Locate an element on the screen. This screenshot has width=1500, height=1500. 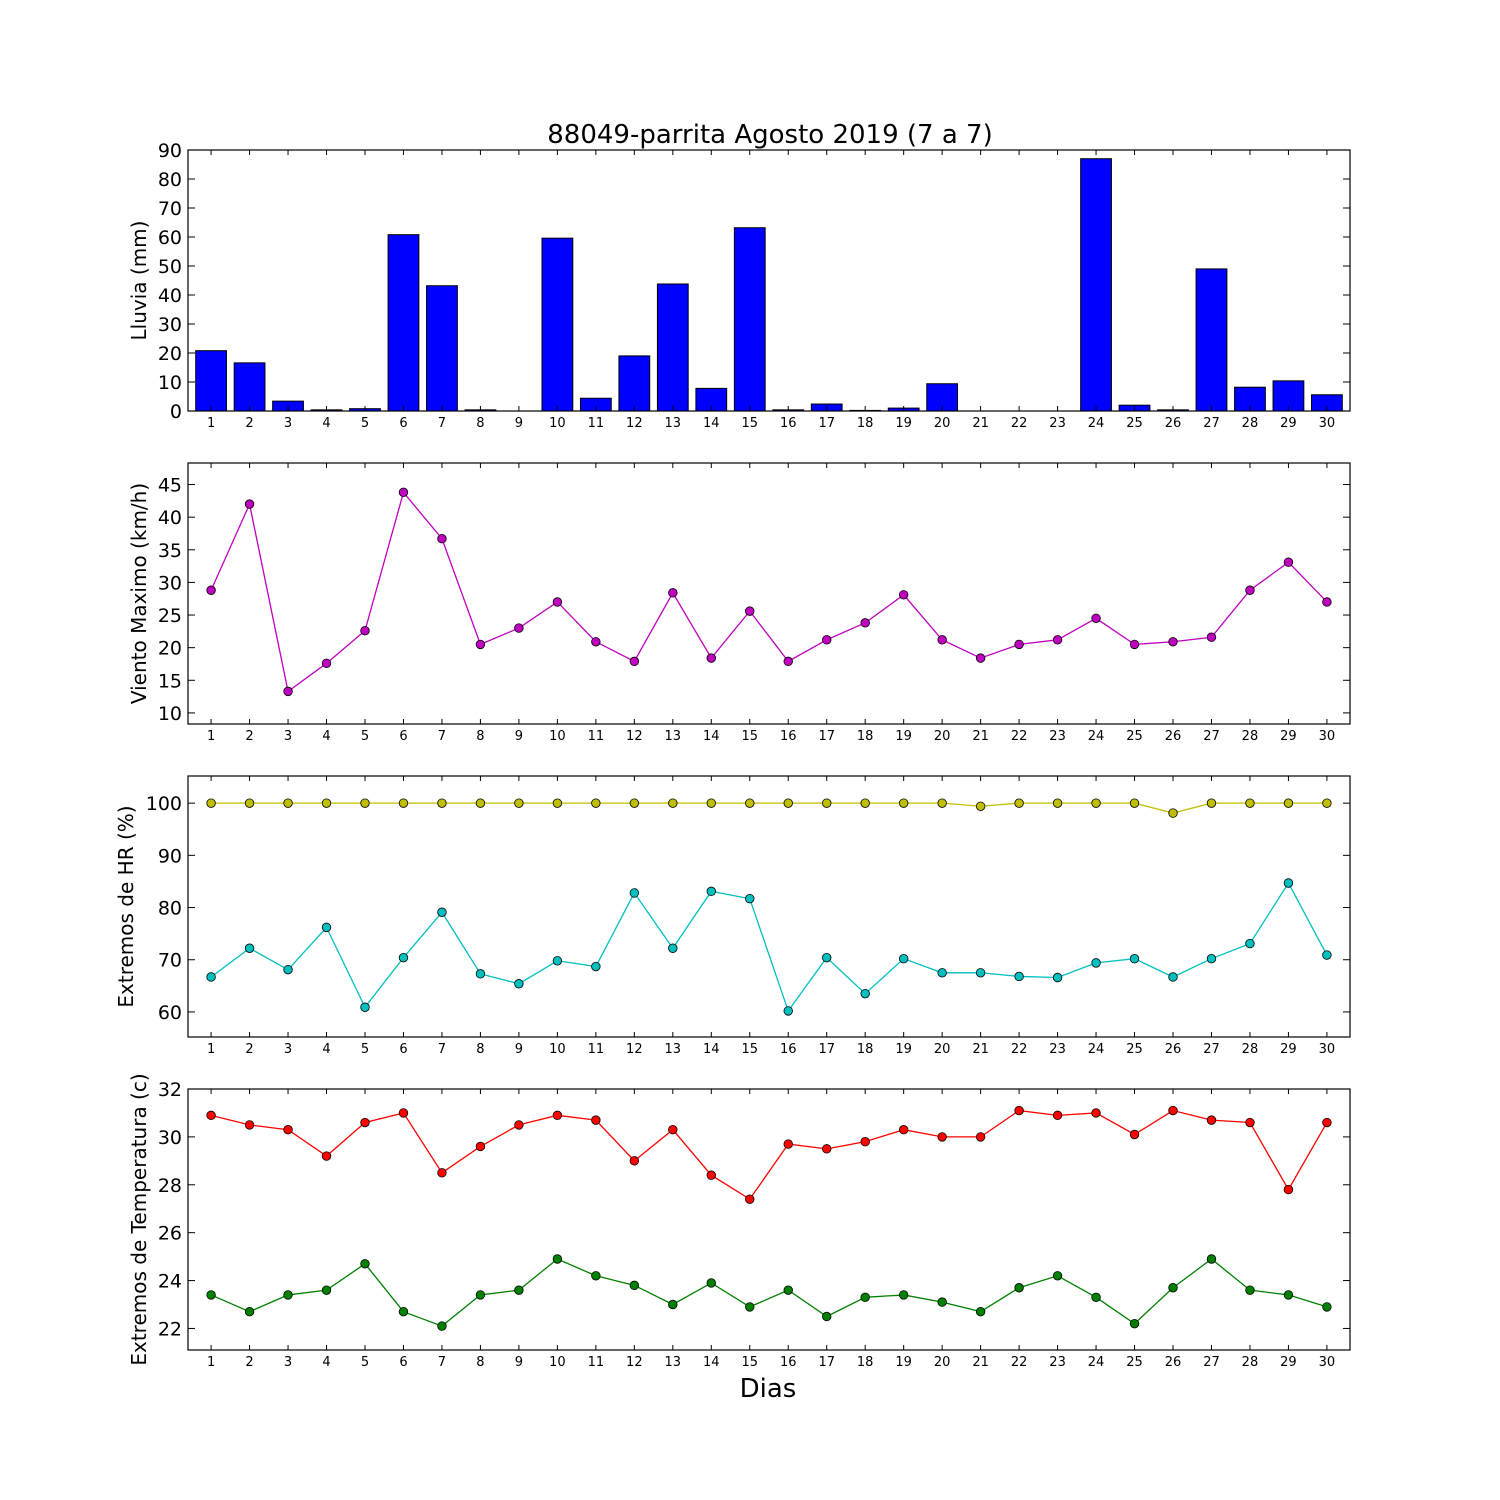
y-tick-label: 100 is located at coordinates (164, 804).